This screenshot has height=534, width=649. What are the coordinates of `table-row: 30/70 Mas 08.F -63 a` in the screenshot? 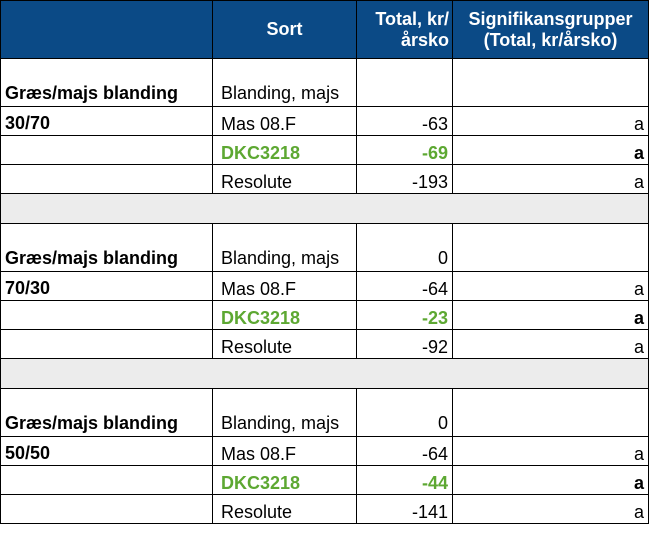 It's located at (324, 121).